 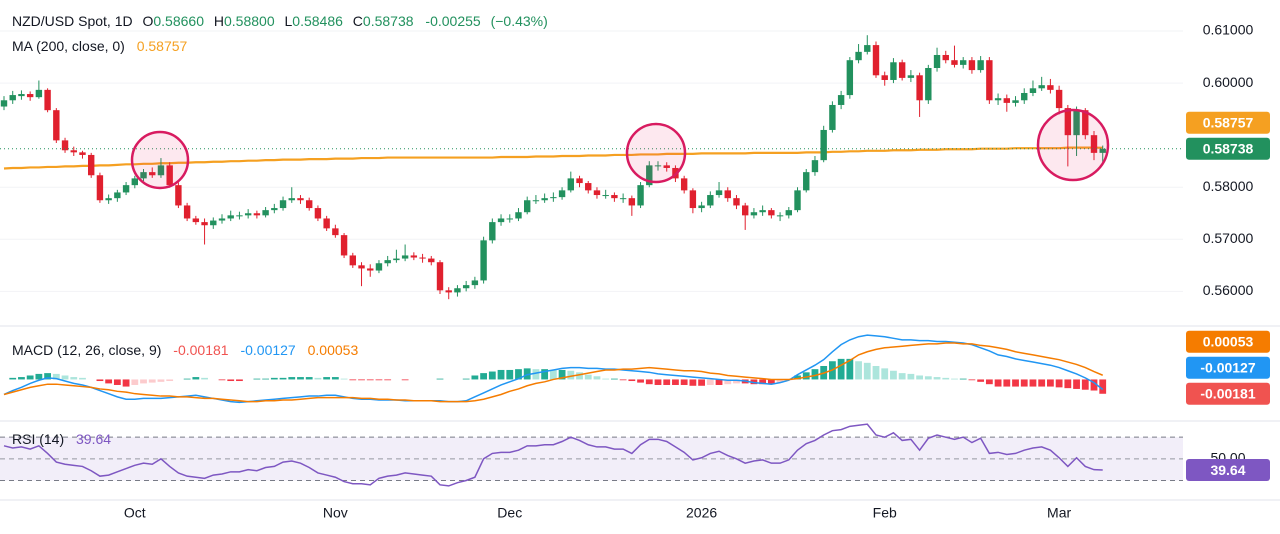 What do you see at coordinates (93, 439) in the screenshot?
I see `rsi-value: 39.64` at bounding box center [93, 439].